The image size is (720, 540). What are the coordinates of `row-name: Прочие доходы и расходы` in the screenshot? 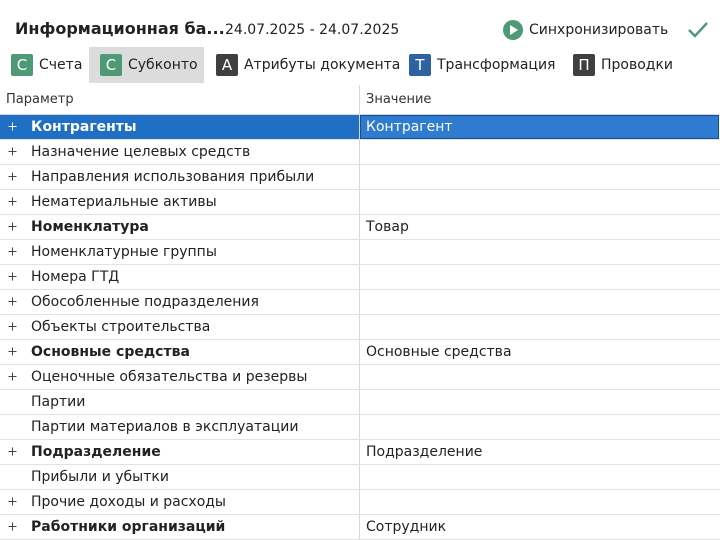 It's located at (128, 502).